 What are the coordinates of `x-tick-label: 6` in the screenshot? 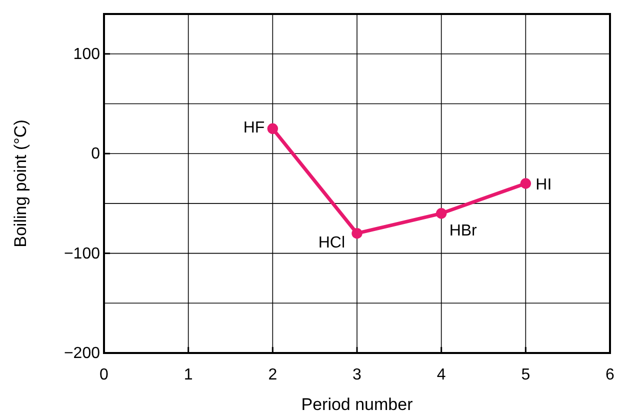 It's located at (610, 375).